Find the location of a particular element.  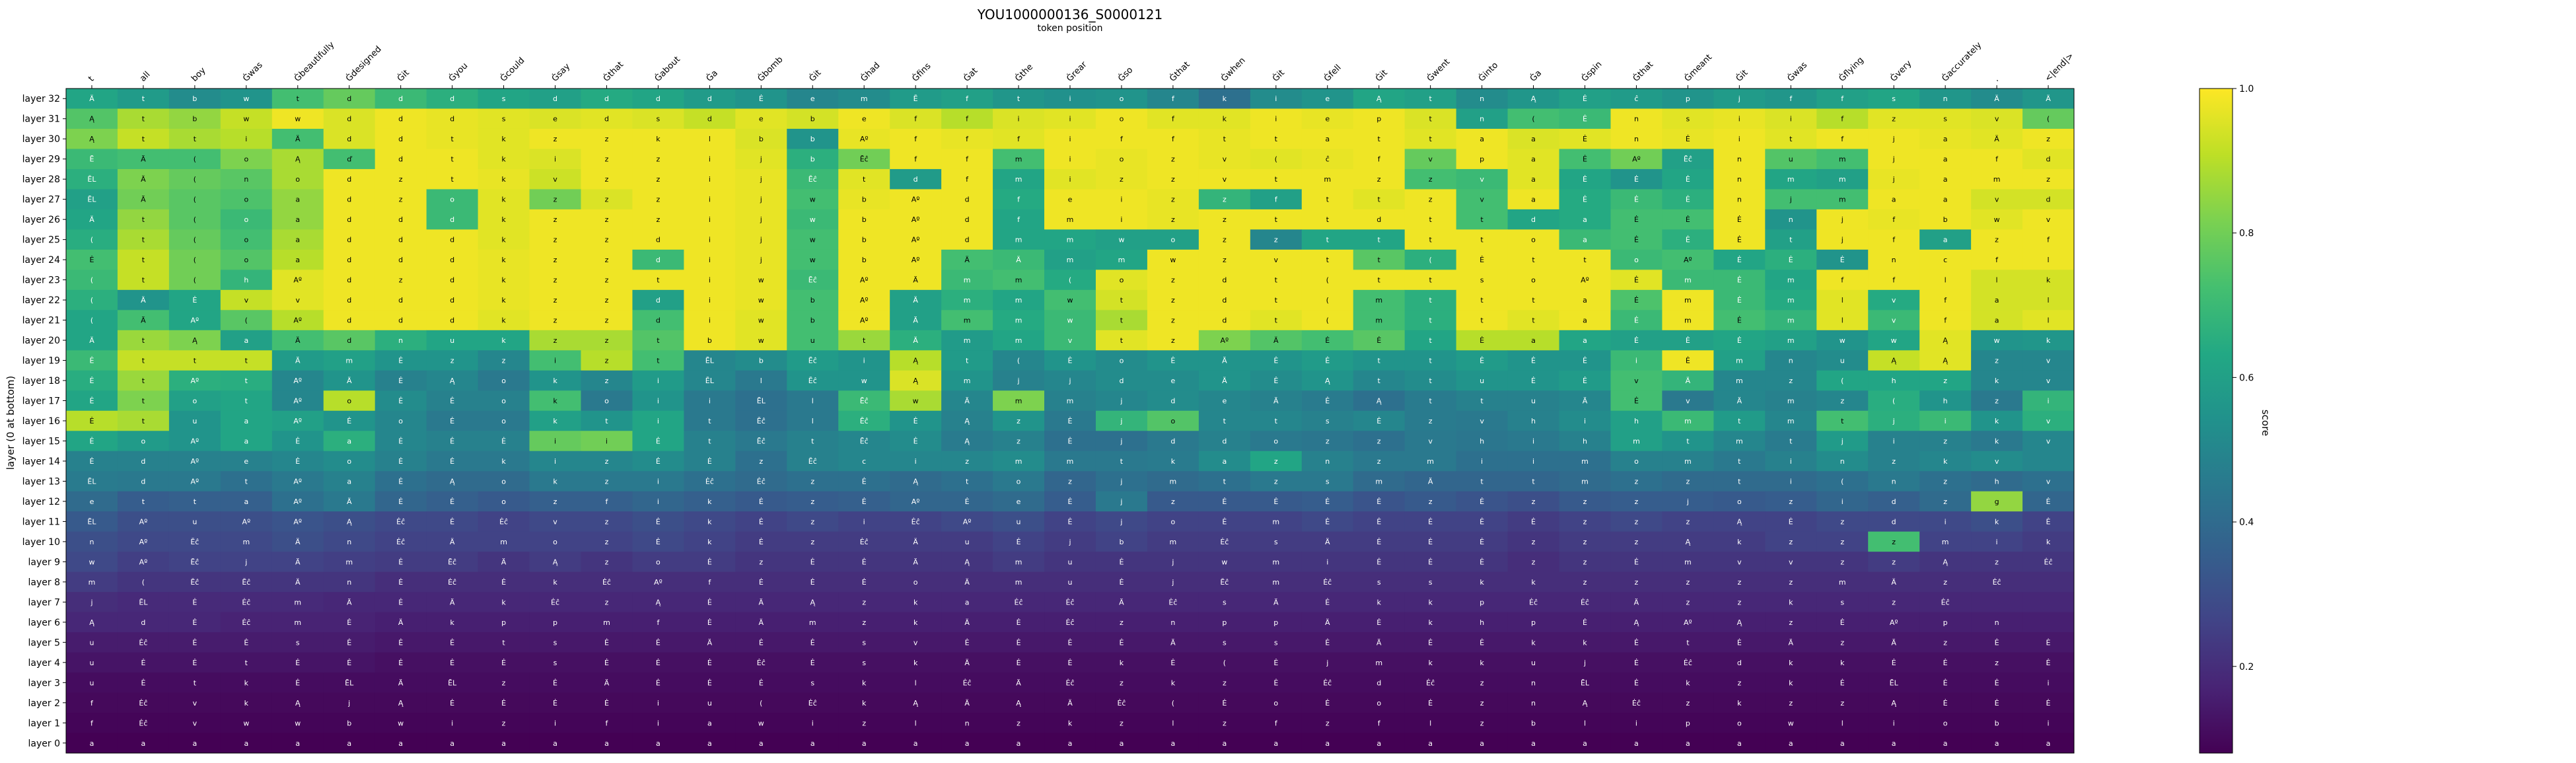

cell-label: ĒL is located at coordinates (92, 200).